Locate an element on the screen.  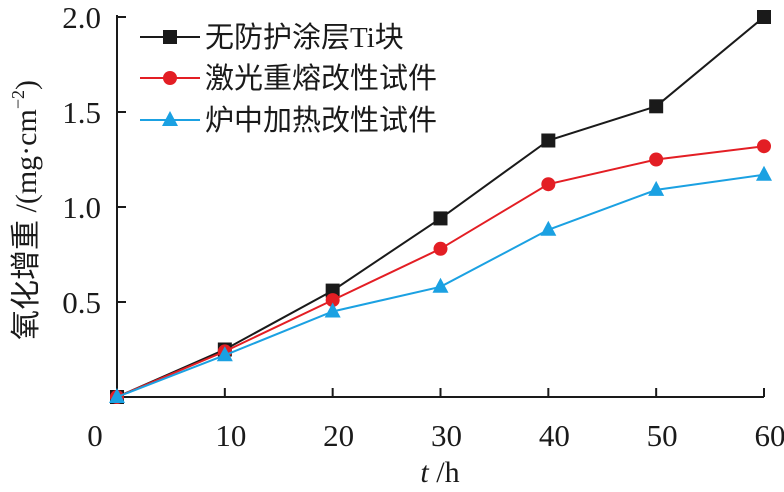
y-tick-label: 1.0 is located at coordinates (81, 207).